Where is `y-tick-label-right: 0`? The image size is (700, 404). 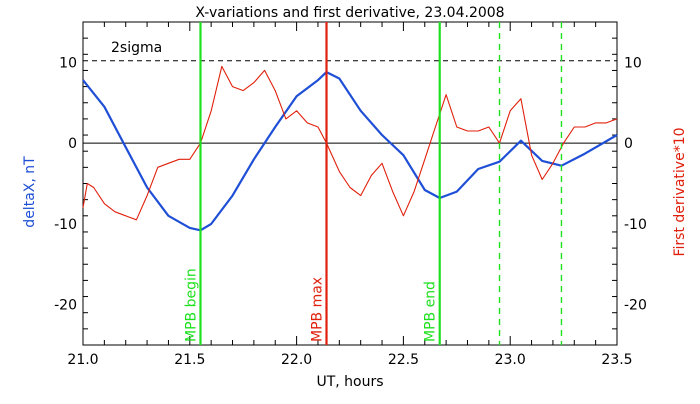 y-tick-label-right: 0 is located at coordinates (628, 144).